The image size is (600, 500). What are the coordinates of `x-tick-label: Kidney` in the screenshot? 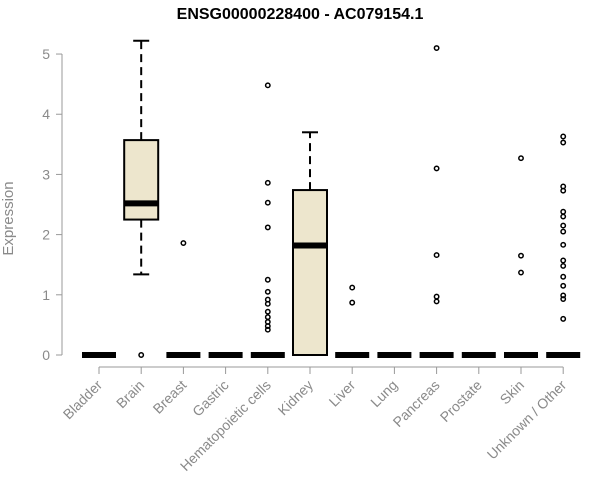 It's located at (296, 398).